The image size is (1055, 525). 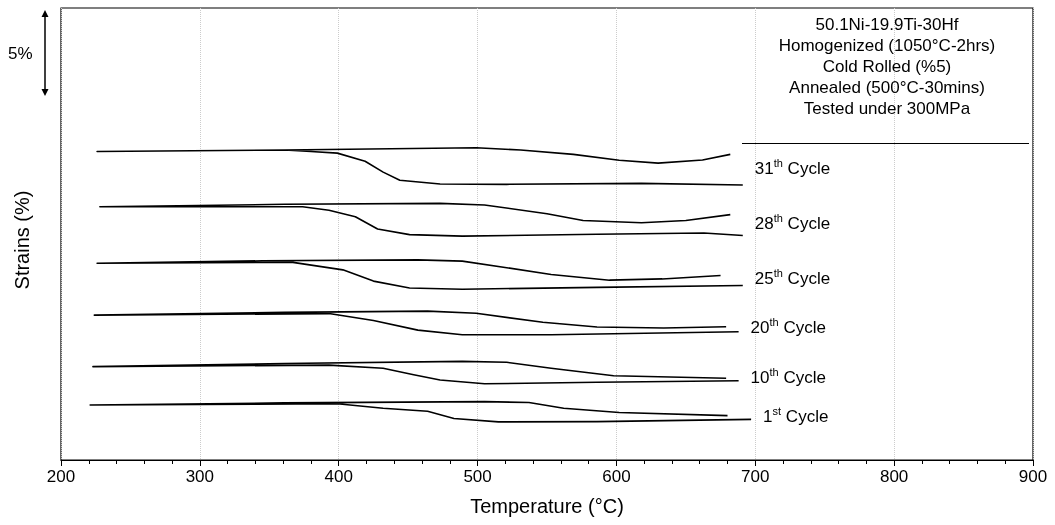 I want to click on x-tick-label: 600, so click(x=616, y=476).